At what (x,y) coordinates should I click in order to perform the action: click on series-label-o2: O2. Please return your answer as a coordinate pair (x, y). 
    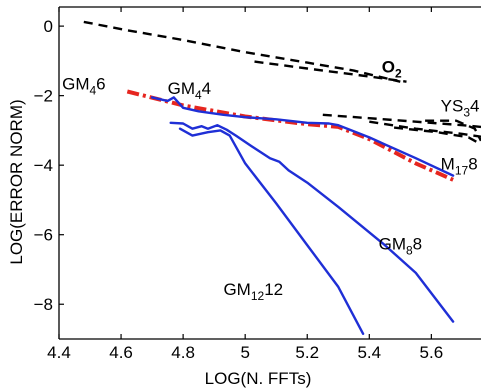
    Looking at the image, I should click on (392, 69).